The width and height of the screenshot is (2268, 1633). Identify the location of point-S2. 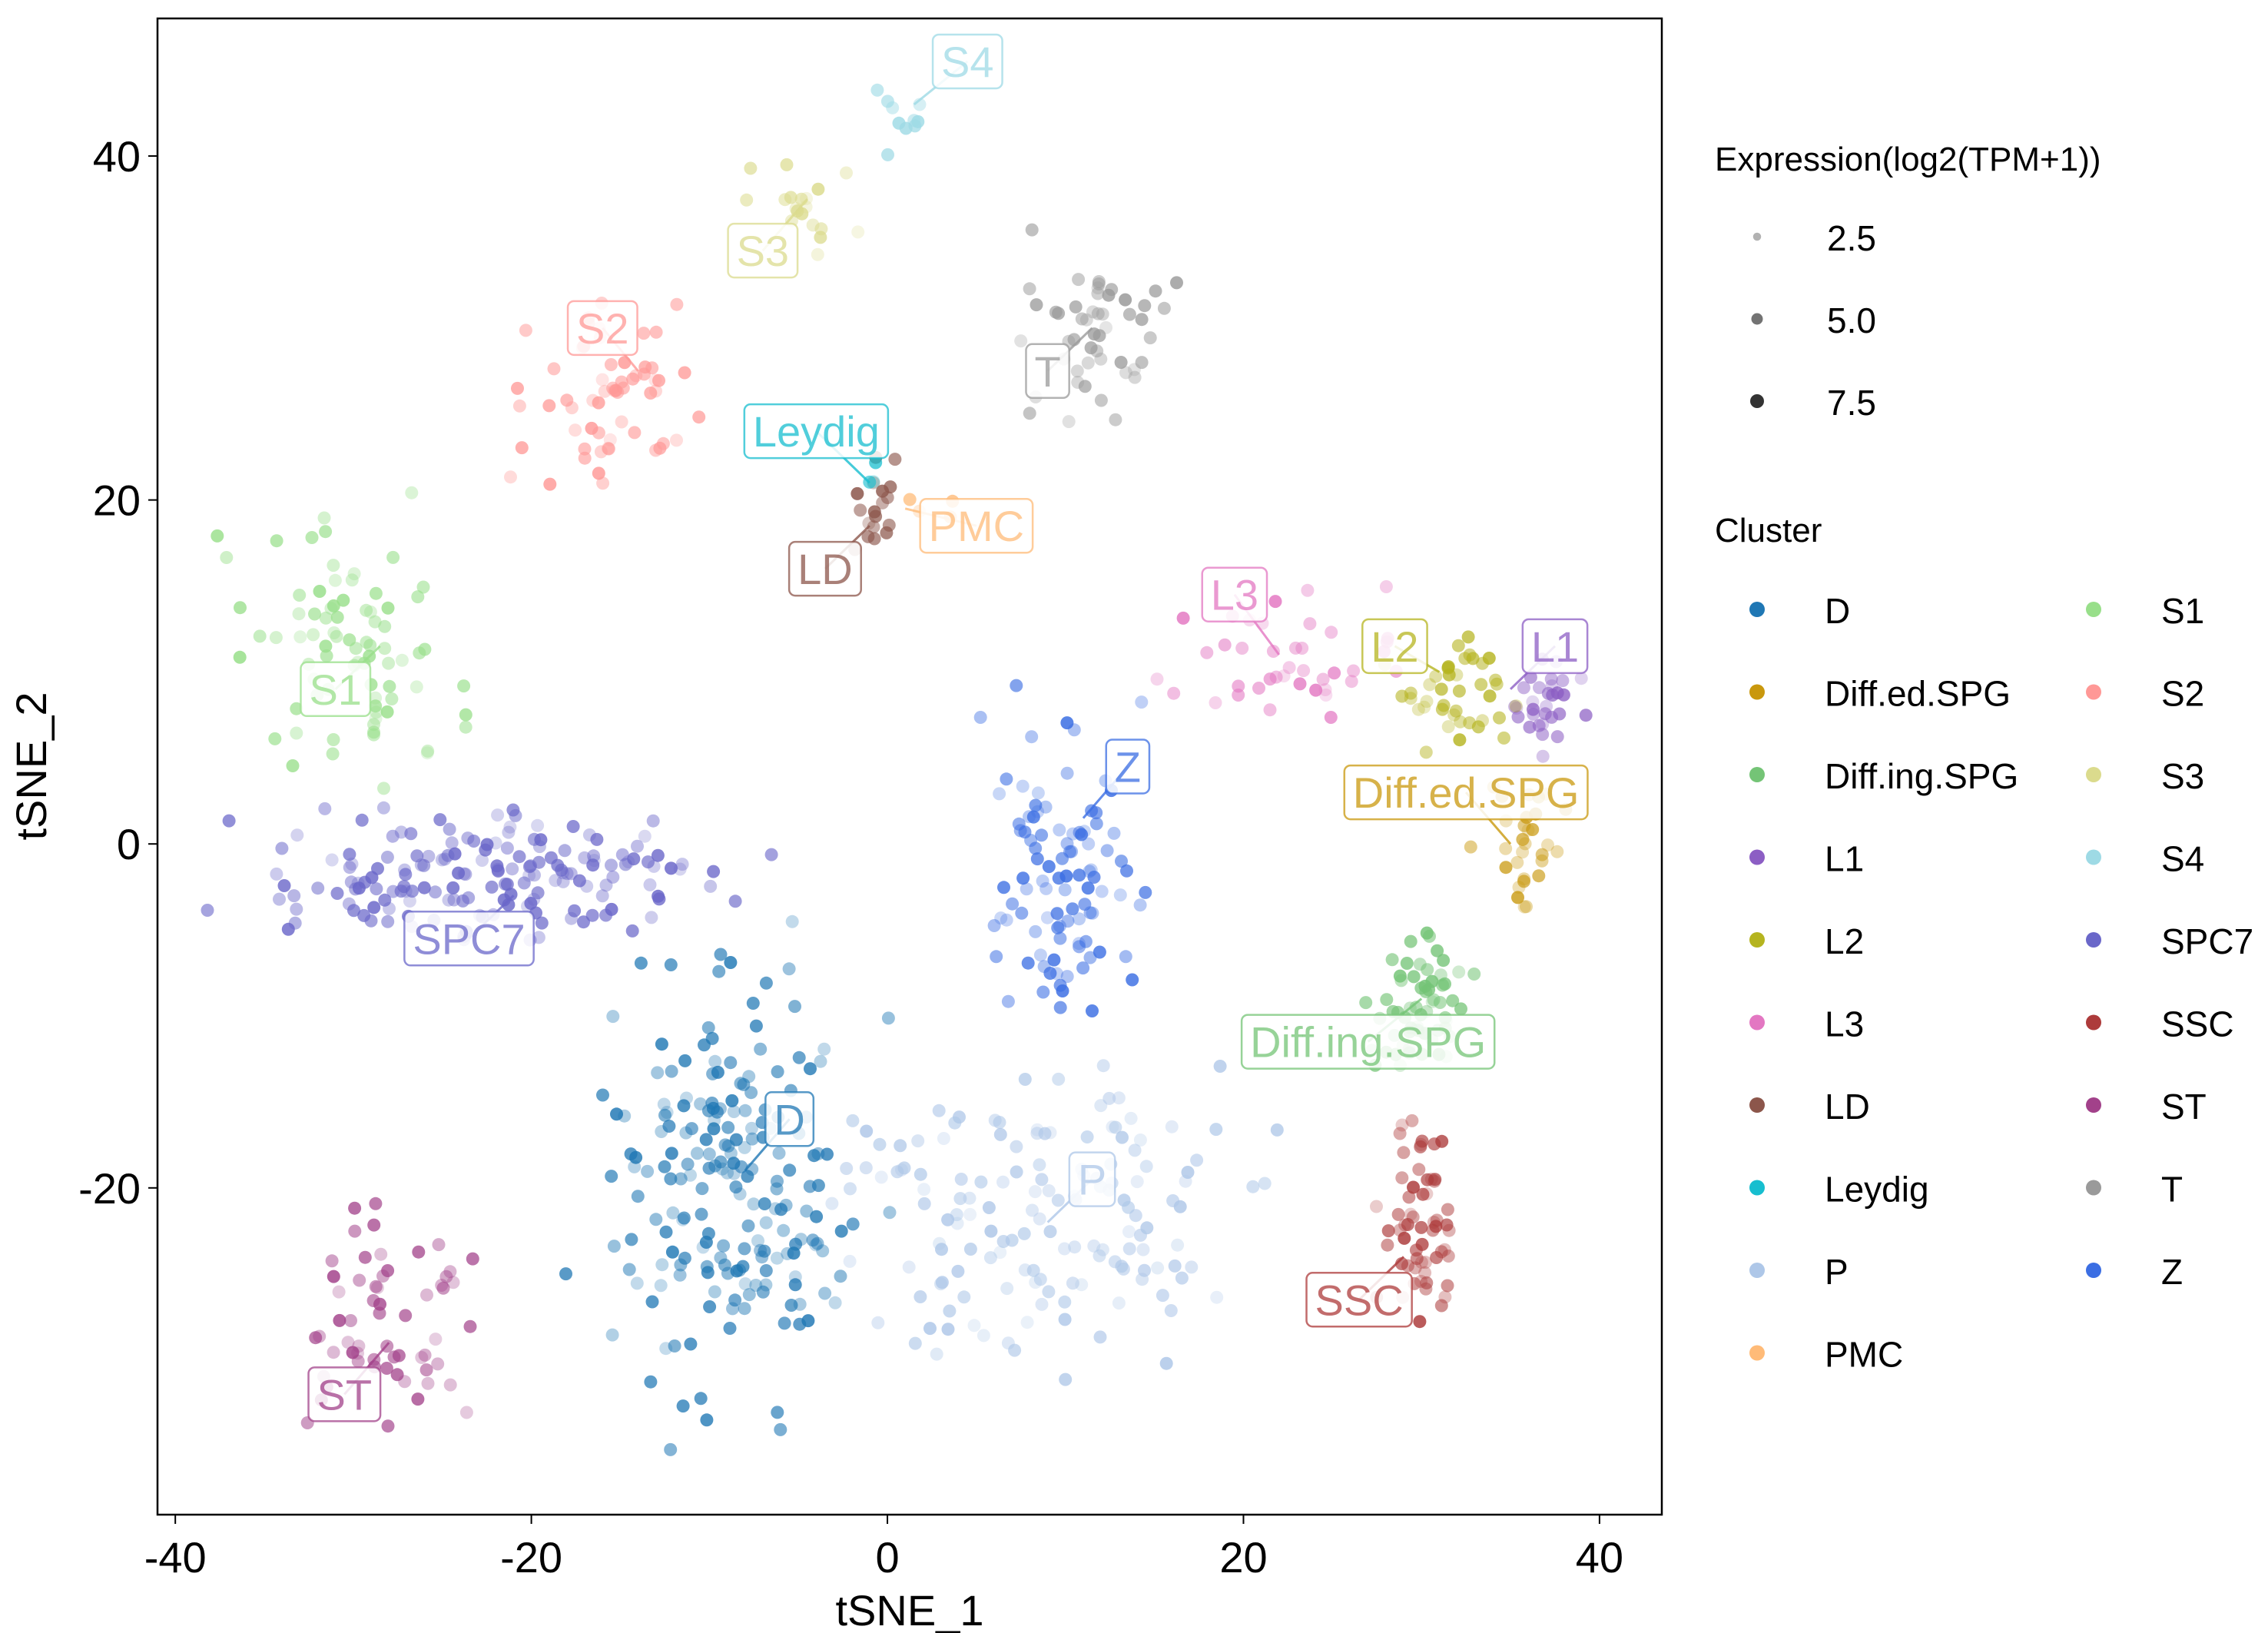
(522, 448).